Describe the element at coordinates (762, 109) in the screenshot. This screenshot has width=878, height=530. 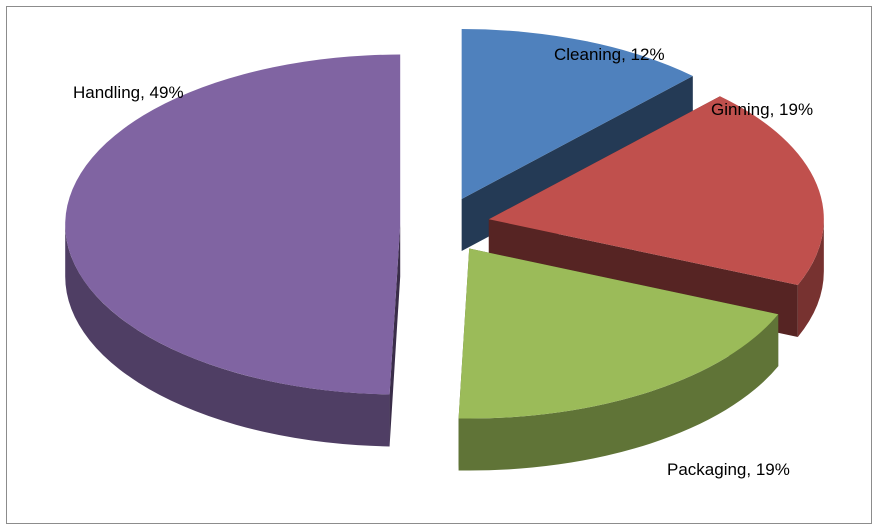
I see `label-ginning: Ginning, 19%` at that location.